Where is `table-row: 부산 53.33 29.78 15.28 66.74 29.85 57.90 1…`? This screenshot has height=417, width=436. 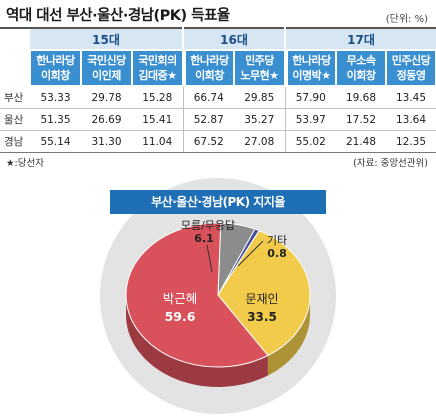 table-row: 부산 53.33 29.78 15.28 66.74 29.85 57.90 1… is located at coordinates (218, 98).